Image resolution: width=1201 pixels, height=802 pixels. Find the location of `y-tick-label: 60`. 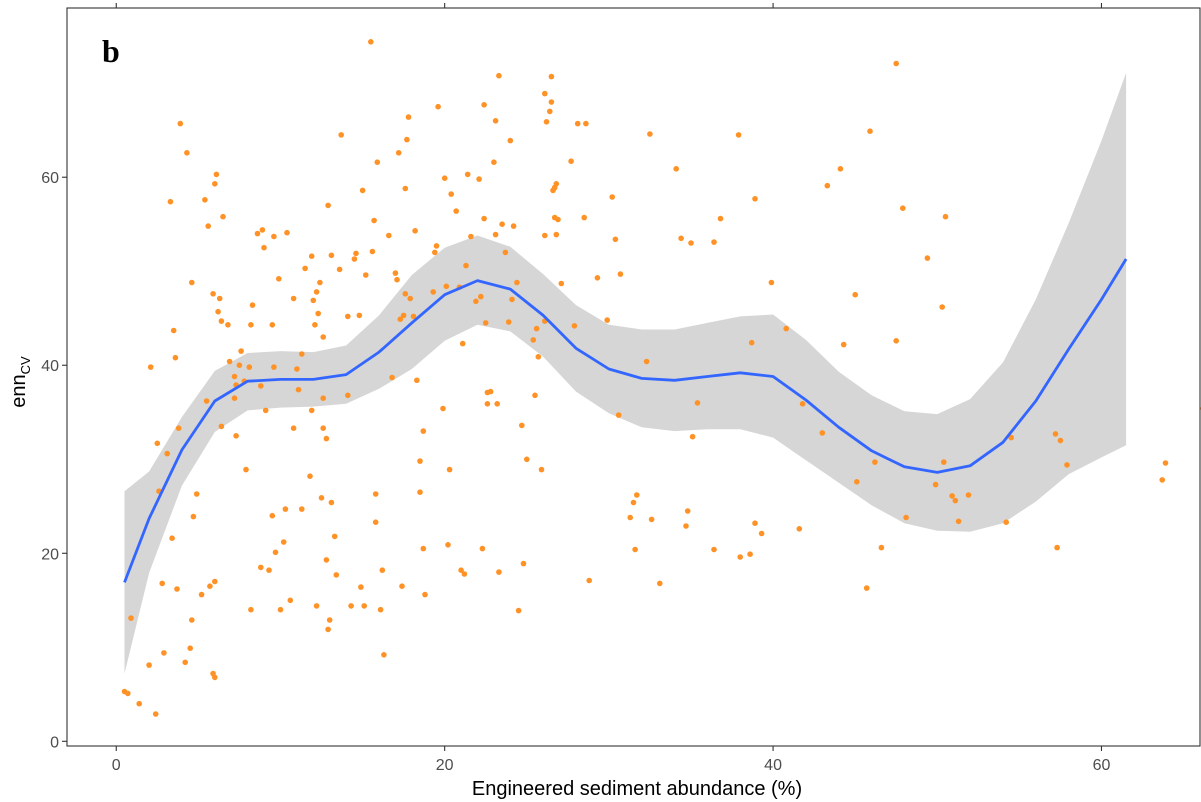

y-tick-label: 60 is located at coordinates (50, 178).